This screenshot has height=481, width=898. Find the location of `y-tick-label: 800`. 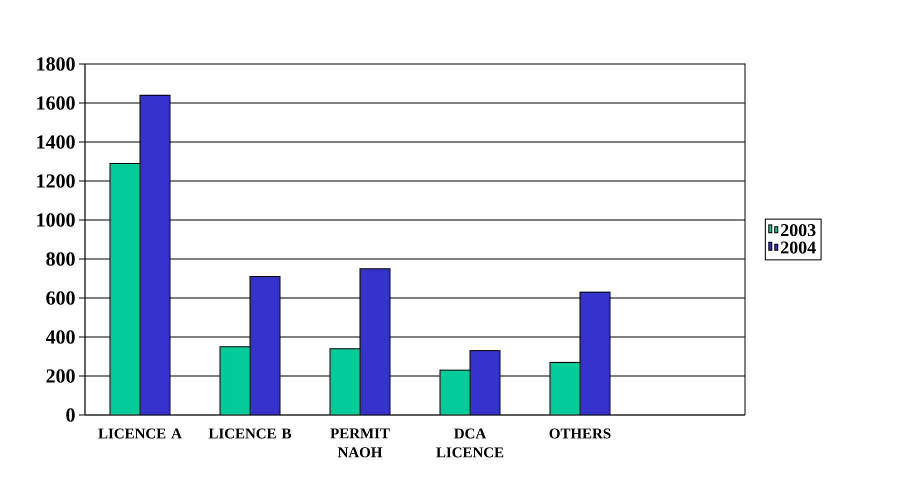

y-tick-label: 800 is located at coordinates (60, 259).